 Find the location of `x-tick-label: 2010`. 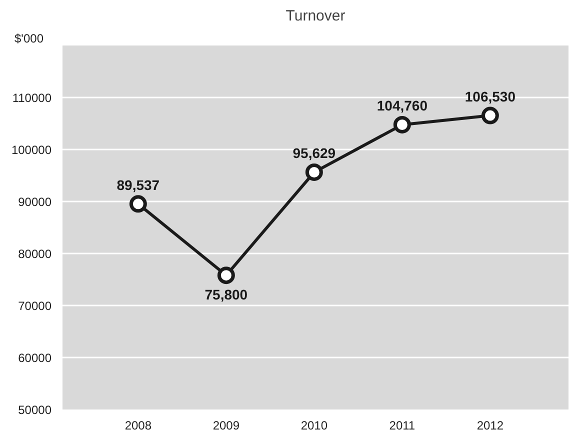

x-tick-label: 2010 is located at coordinates (314, 425).